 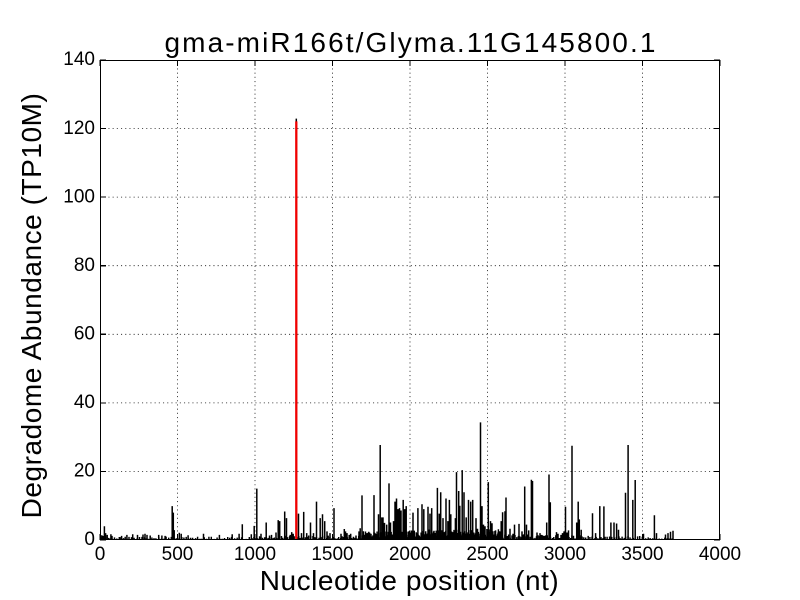 I want to click on svg-text: 500, so click(x=178, y=554).